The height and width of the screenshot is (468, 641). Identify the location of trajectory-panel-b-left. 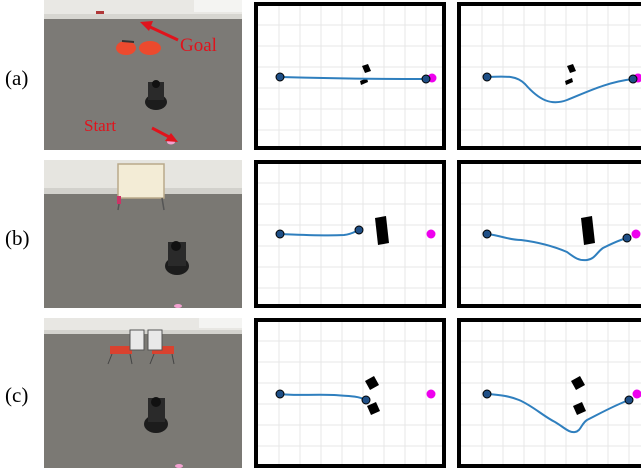
(350, 234).